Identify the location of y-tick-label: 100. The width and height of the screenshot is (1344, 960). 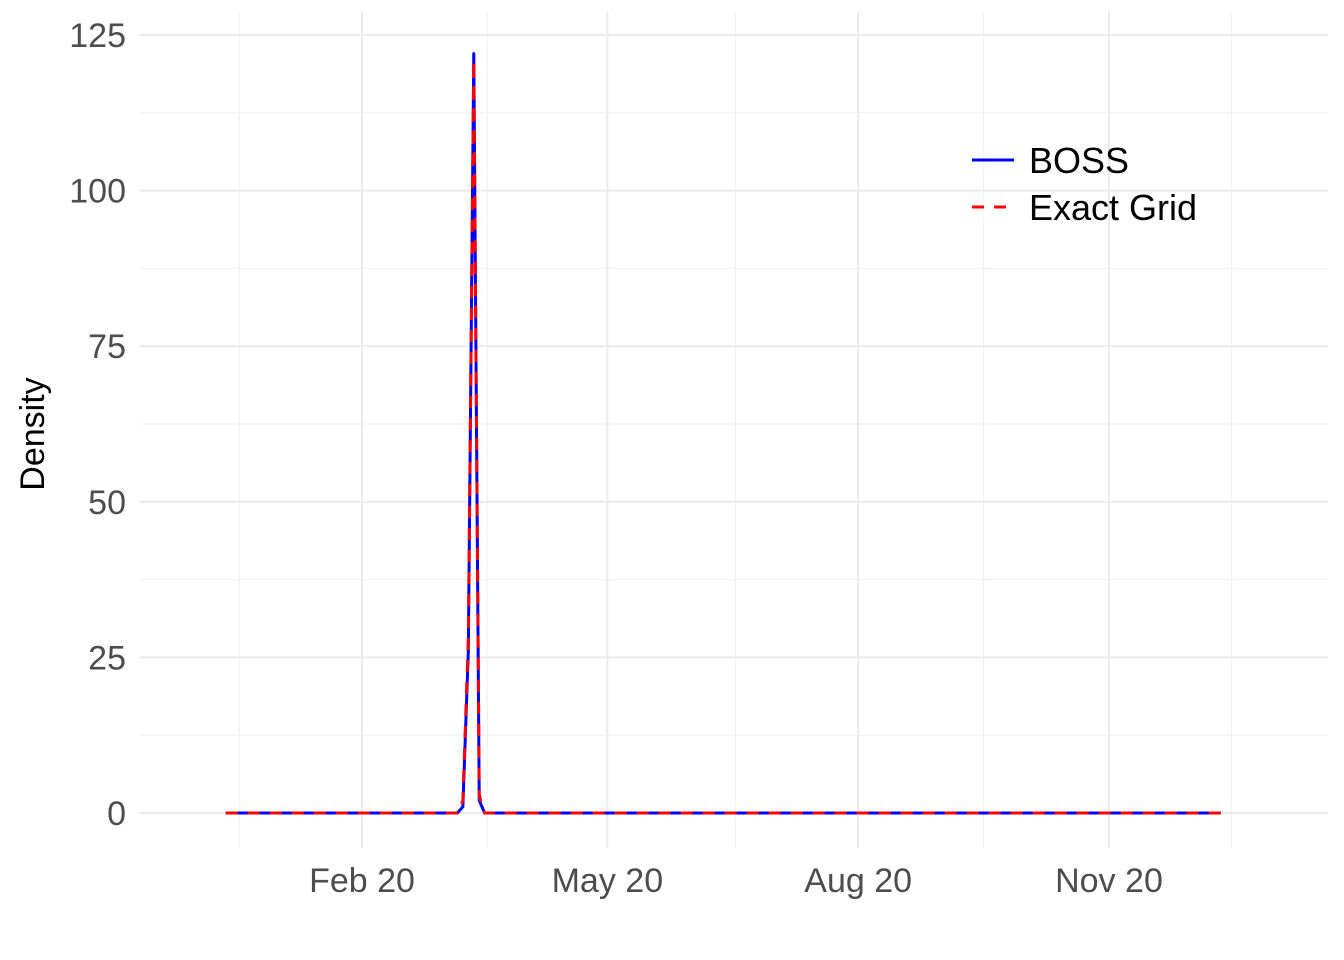
(97, 192).